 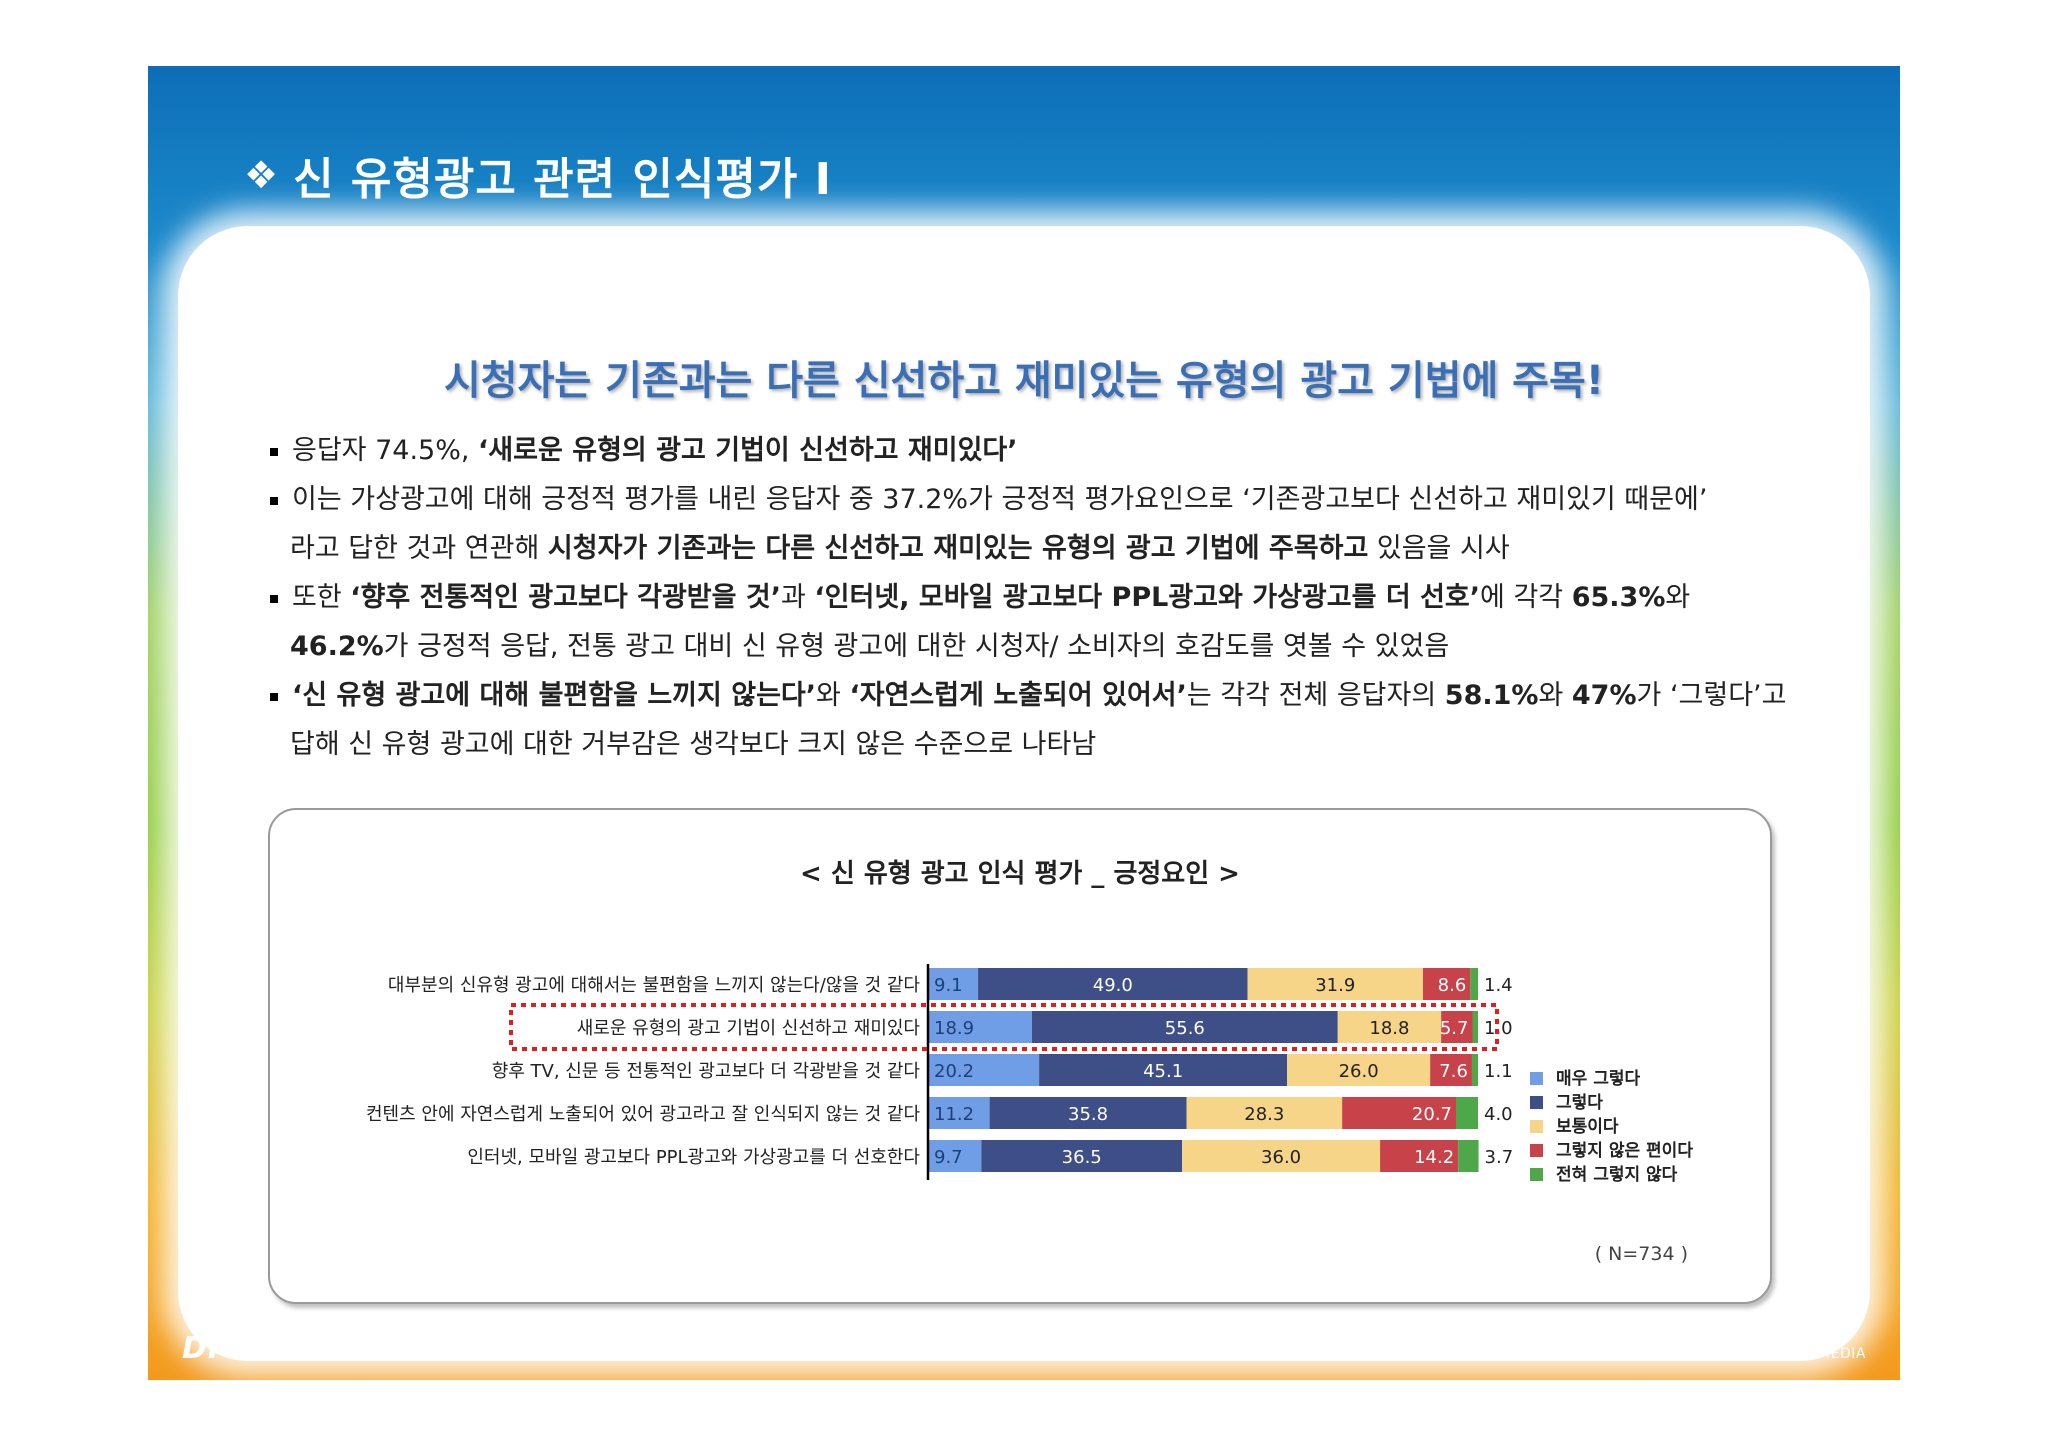 I want to click on legend-label: 그렇다, so click(x=1579, y=1103).